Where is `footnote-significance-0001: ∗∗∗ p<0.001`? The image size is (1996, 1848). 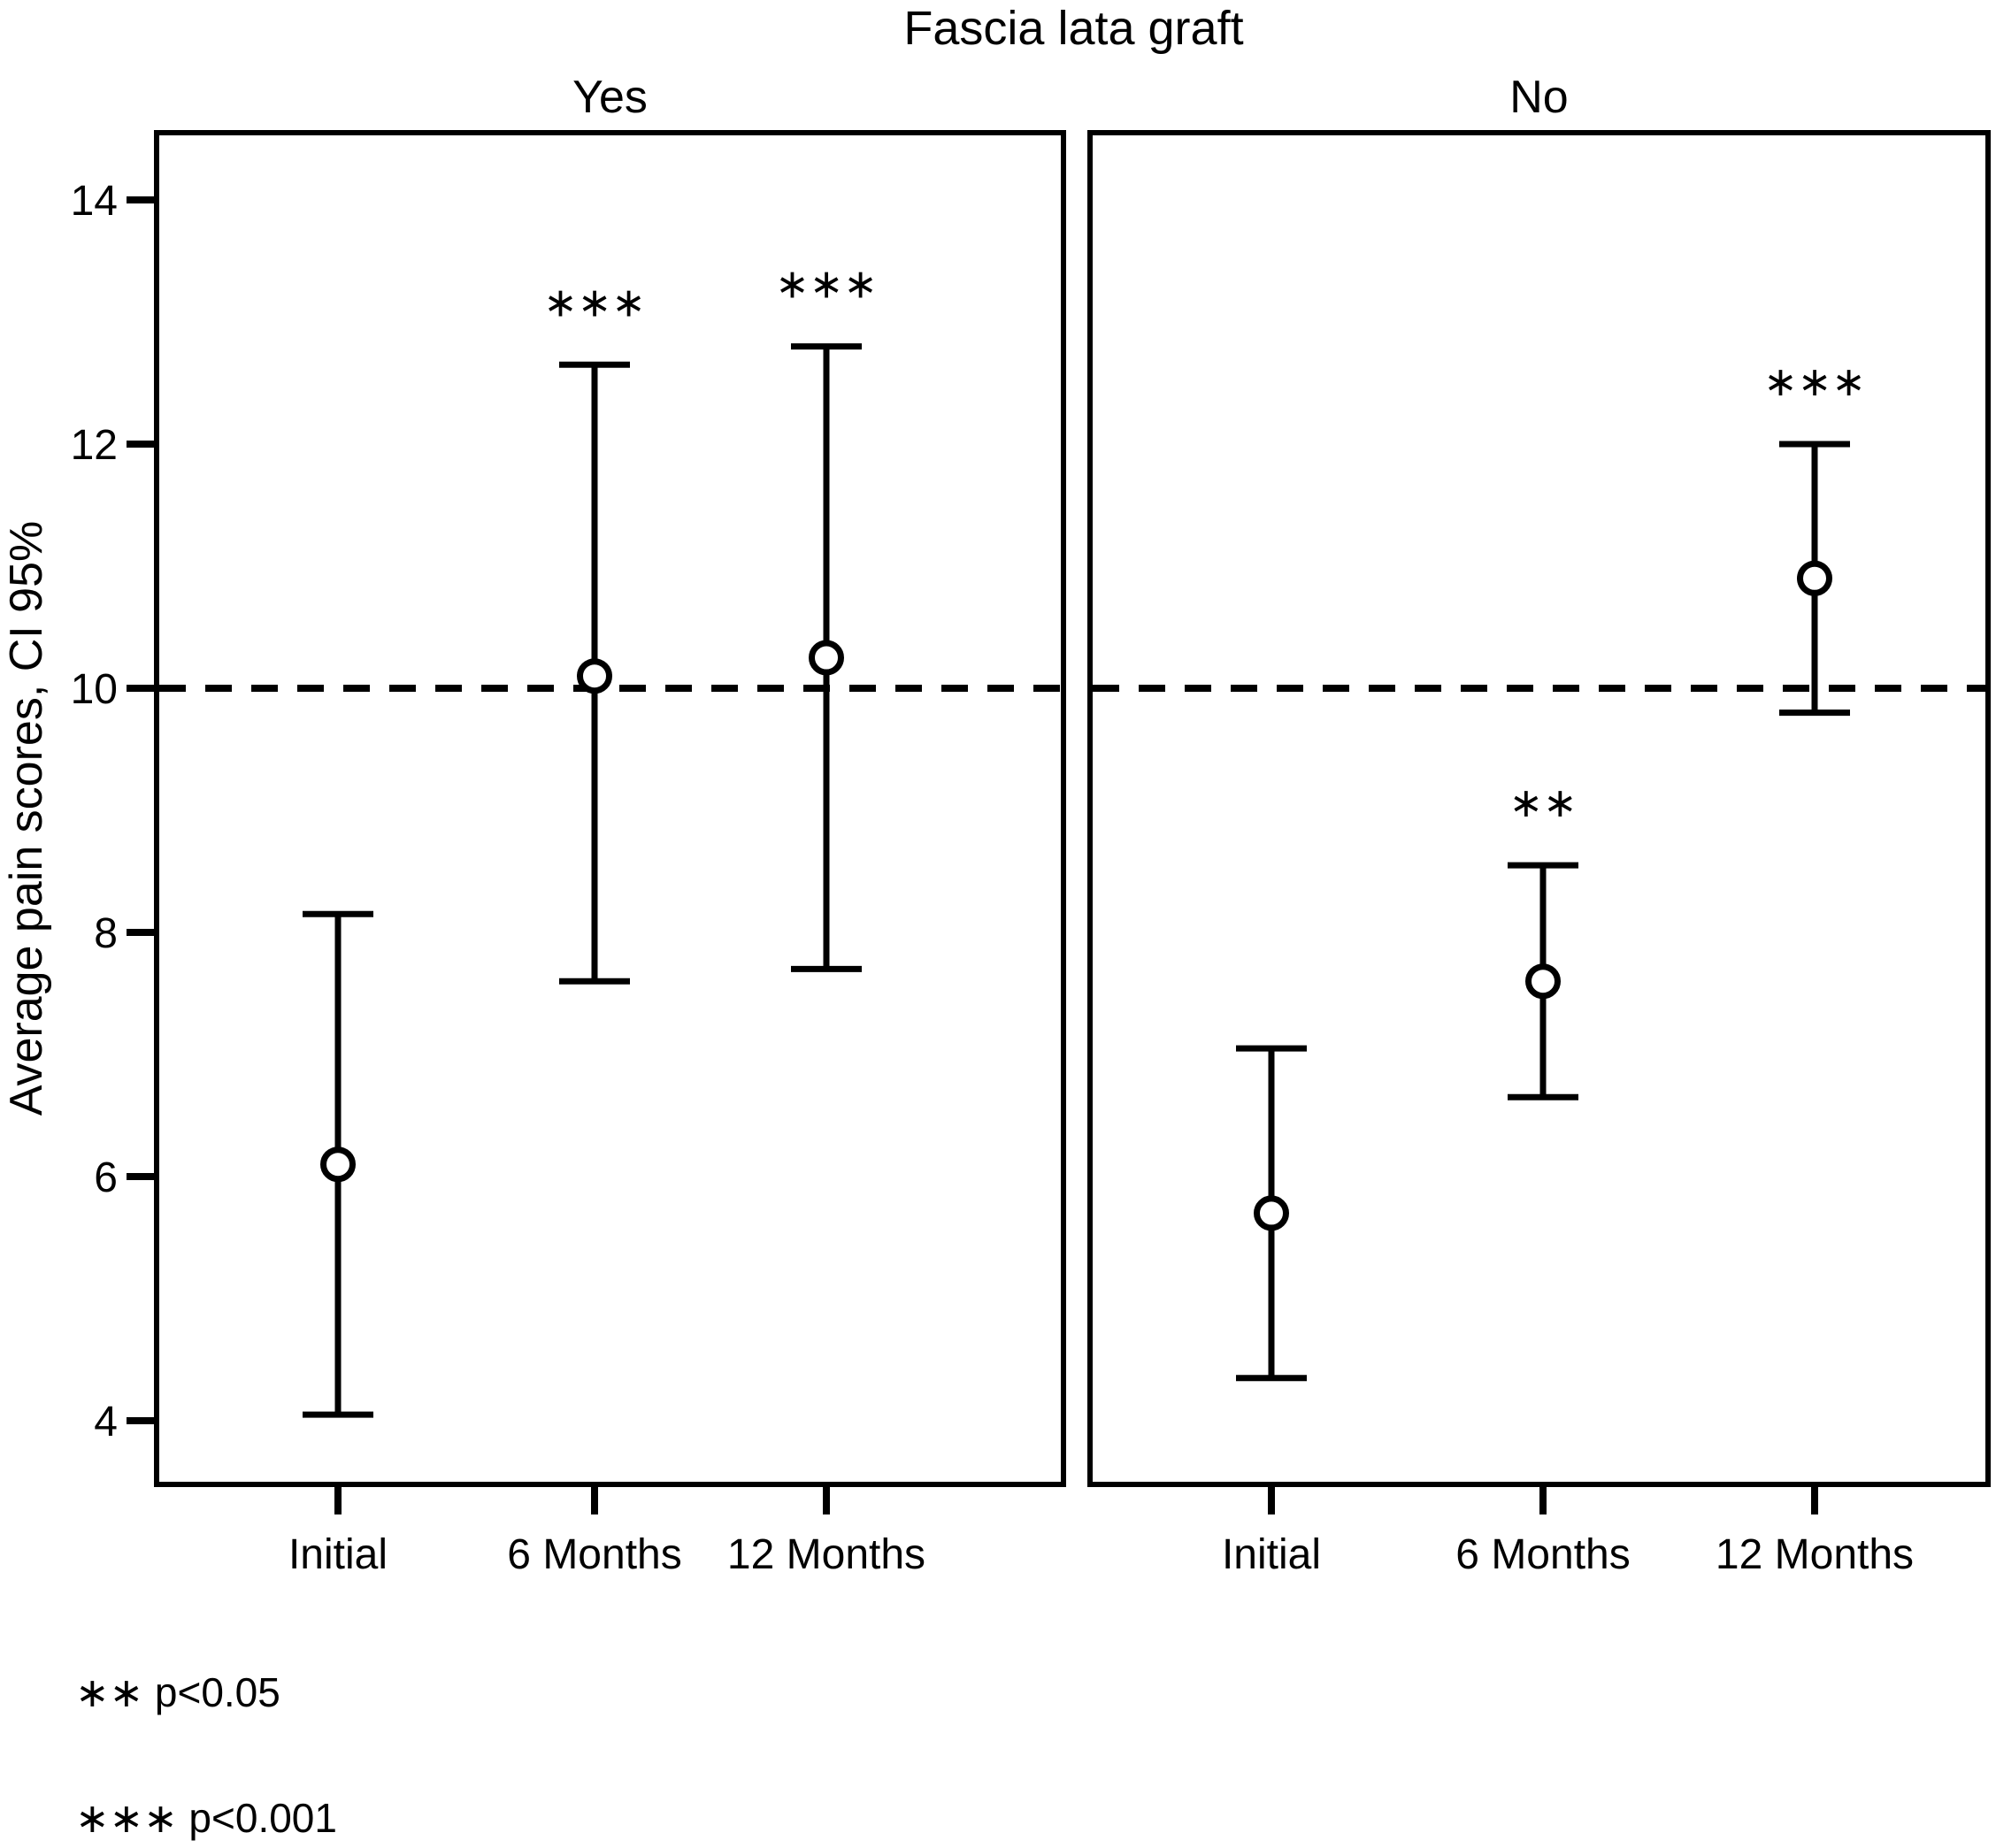 footnote-significance-0001: ∗∗∗ p<0.001 is located at coordinates (206, 1818).